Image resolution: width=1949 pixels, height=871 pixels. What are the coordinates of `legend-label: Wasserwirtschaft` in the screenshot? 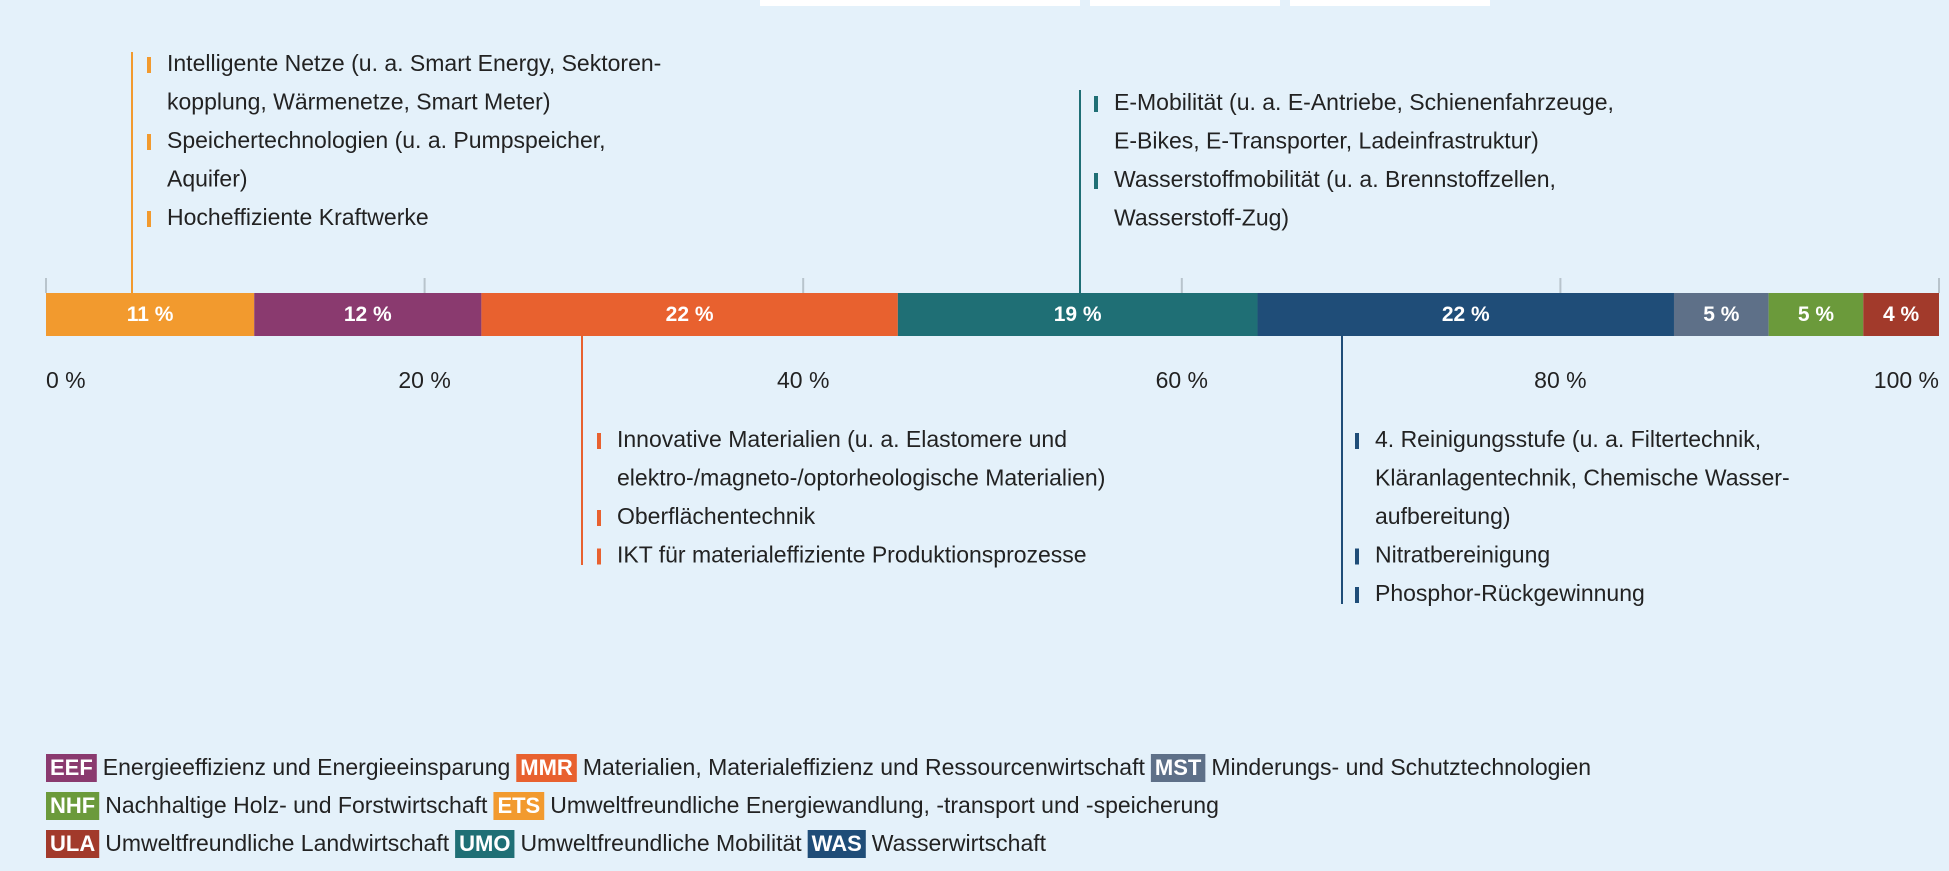 It's located at (959, 843).